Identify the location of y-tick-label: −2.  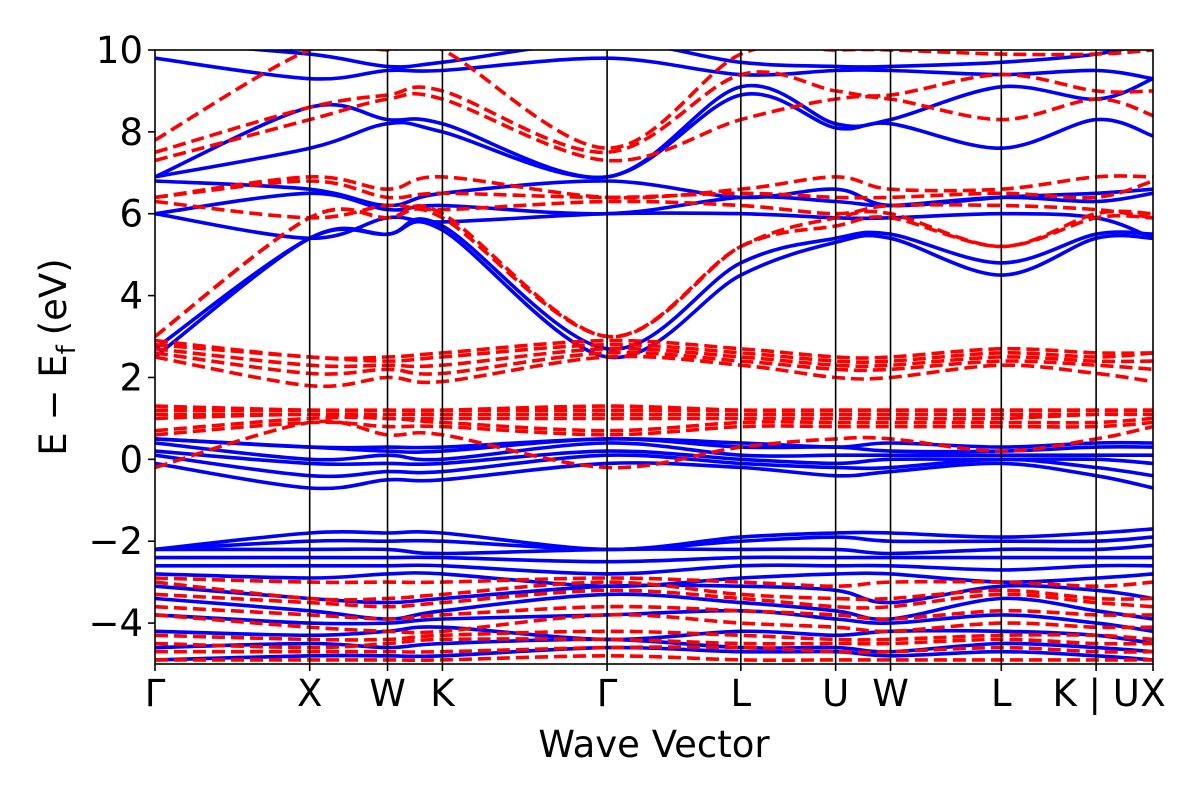
(115, 541).